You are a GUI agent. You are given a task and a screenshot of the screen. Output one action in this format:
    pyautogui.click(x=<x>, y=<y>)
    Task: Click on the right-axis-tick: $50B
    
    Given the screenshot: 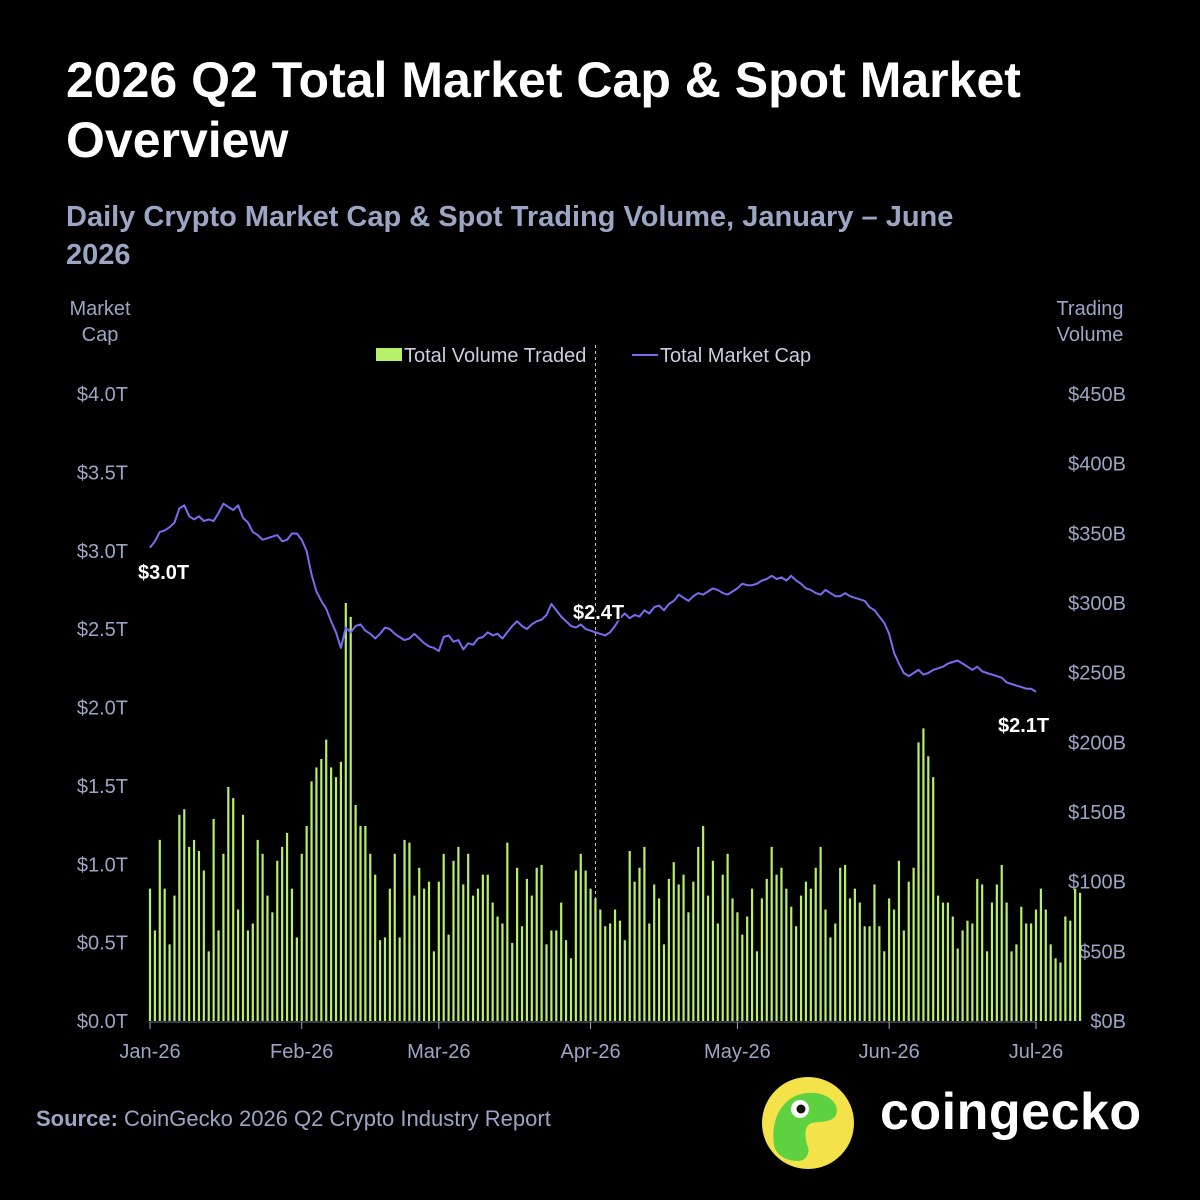 What is the action you would take?
    pyautogui.click(x=1102, y=952)
    